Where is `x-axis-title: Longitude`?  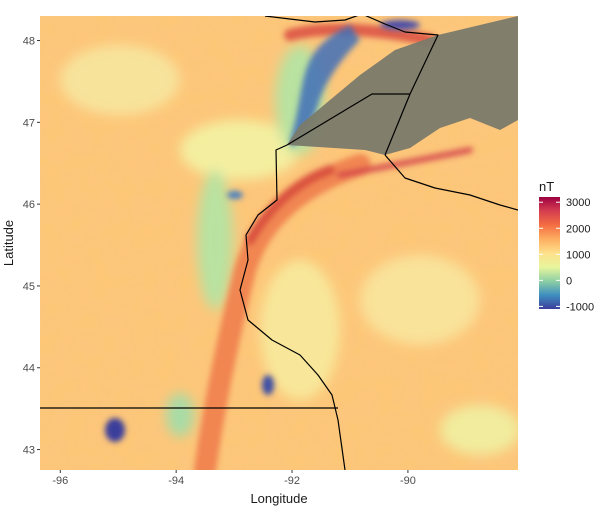 x-axis-title: Longitude is located at coordinates (278, 498).